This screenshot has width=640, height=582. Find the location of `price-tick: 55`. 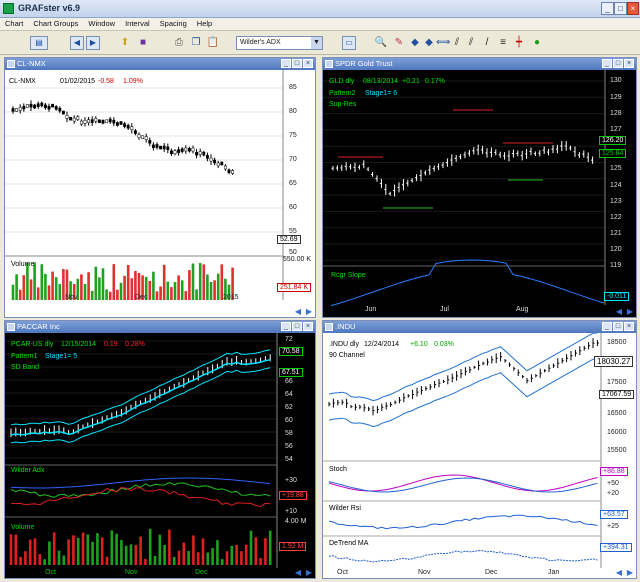

price-tick: 55 is located at coordinates (293, 231).